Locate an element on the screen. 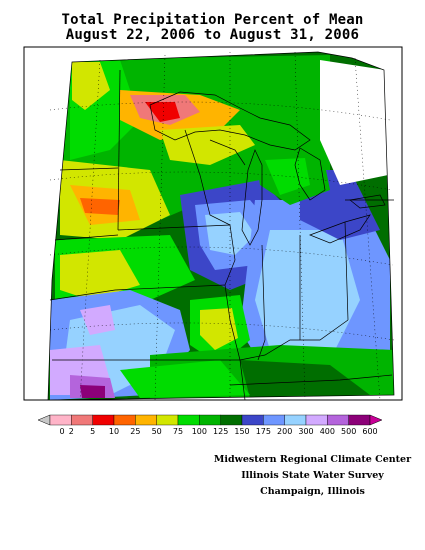 Image resolution: width=425 pixels, height=550 pixels. legend-label: 75 is located at coordinates (178, 431).